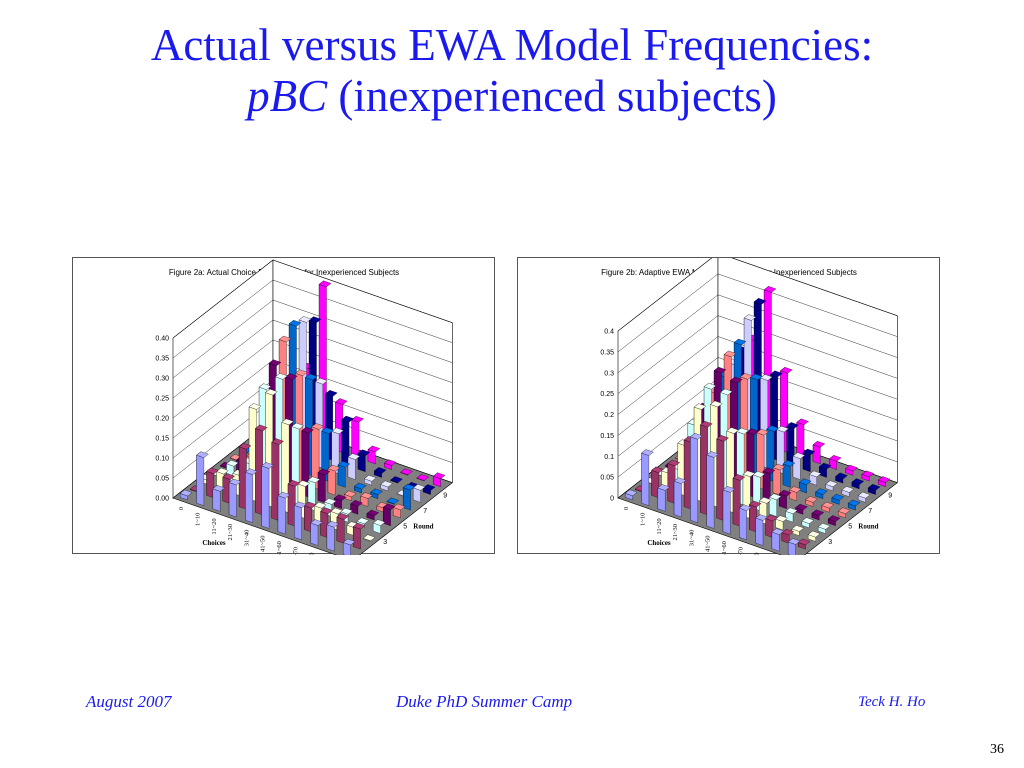  What do you see at coordinates (675, 532) in the screenshot?
I see `category-label: 21~30` at bounding box center [675, 532].